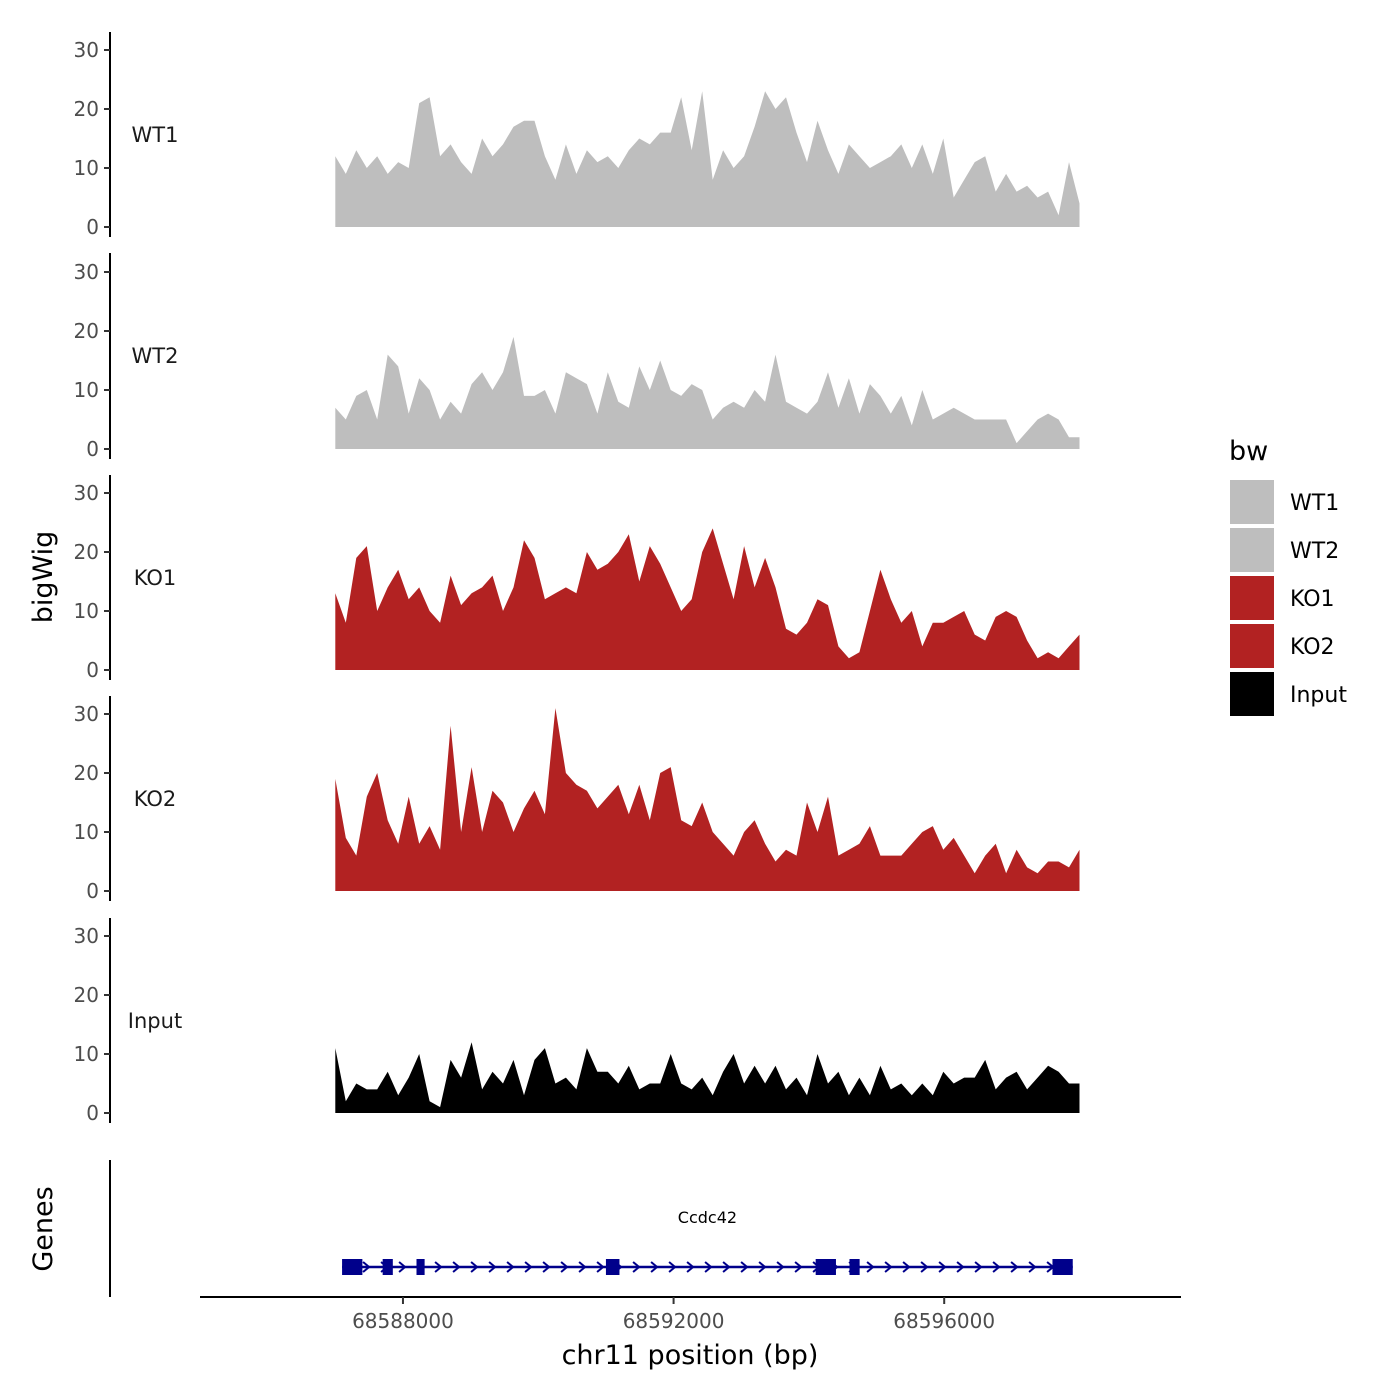 The image size is (1400, 1400). I want to click on track-label-wt2: WT2, so click(155, 356).